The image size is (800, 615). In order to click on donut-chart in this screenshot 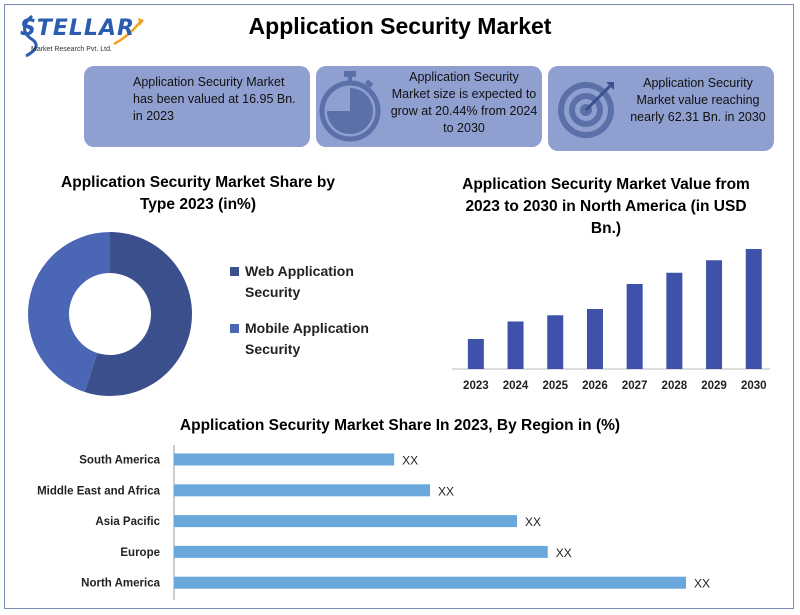, I will do `click(110, 314)`.